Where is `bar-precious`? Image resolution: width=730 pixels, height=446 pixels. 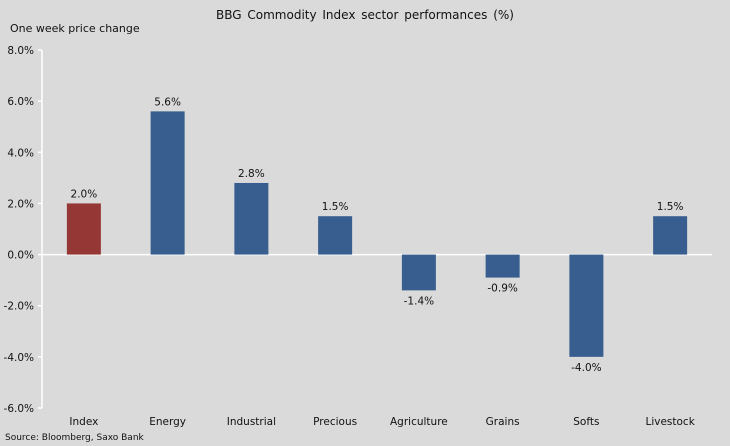 bar-precious is located at coordinates (335, 235).